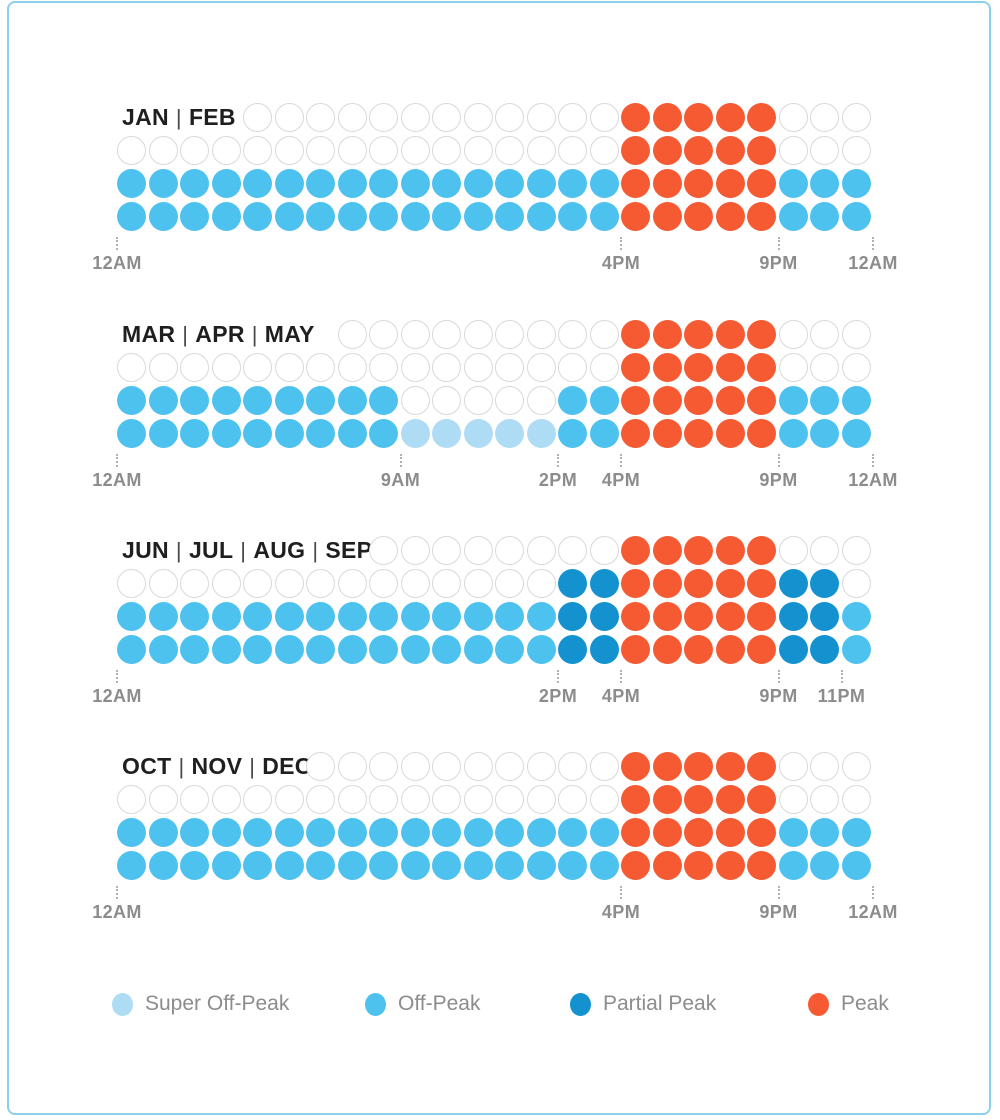  I want to click on axis-label: 2PM, so click(558, 480).